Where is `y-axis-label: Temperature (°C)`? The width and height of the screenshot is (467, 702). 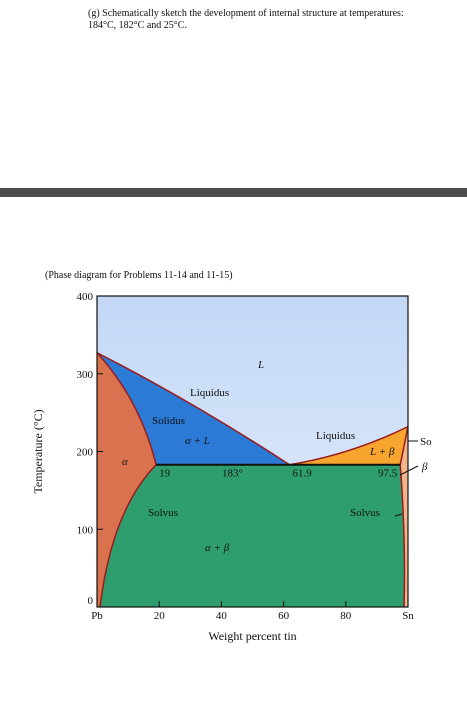 y-axis-label: Temperature (°C) is located at coordinates (38, 451).